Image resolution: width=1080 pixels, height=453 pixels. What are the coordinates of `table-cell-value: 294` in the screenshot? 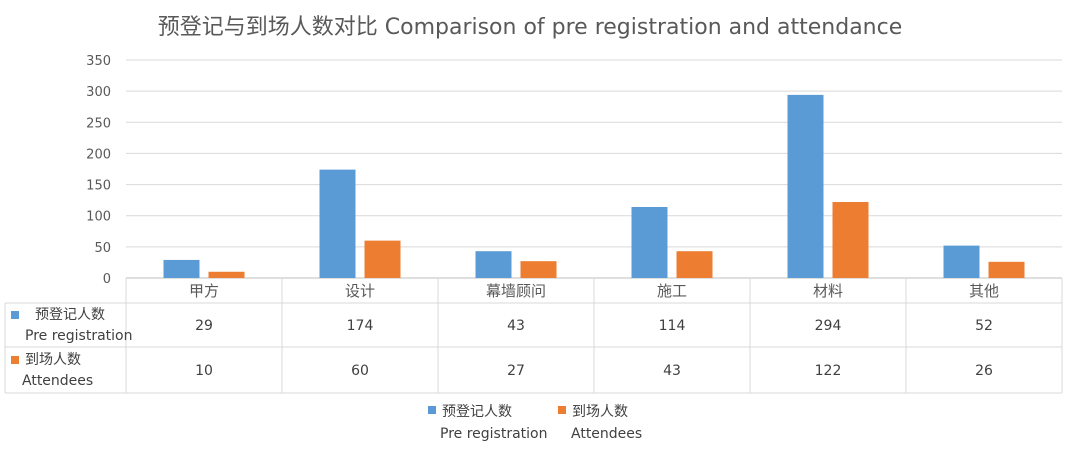 It's located at (828, 326).